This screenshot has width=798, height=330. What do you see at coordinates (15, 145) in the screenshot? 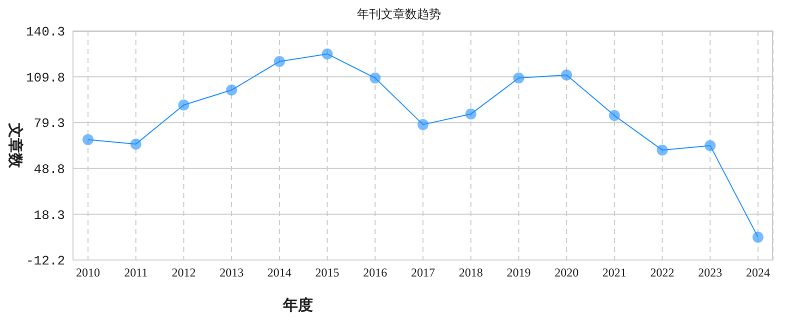
I see `y-axis-title: 文章数` at bounding box center [15, 145].